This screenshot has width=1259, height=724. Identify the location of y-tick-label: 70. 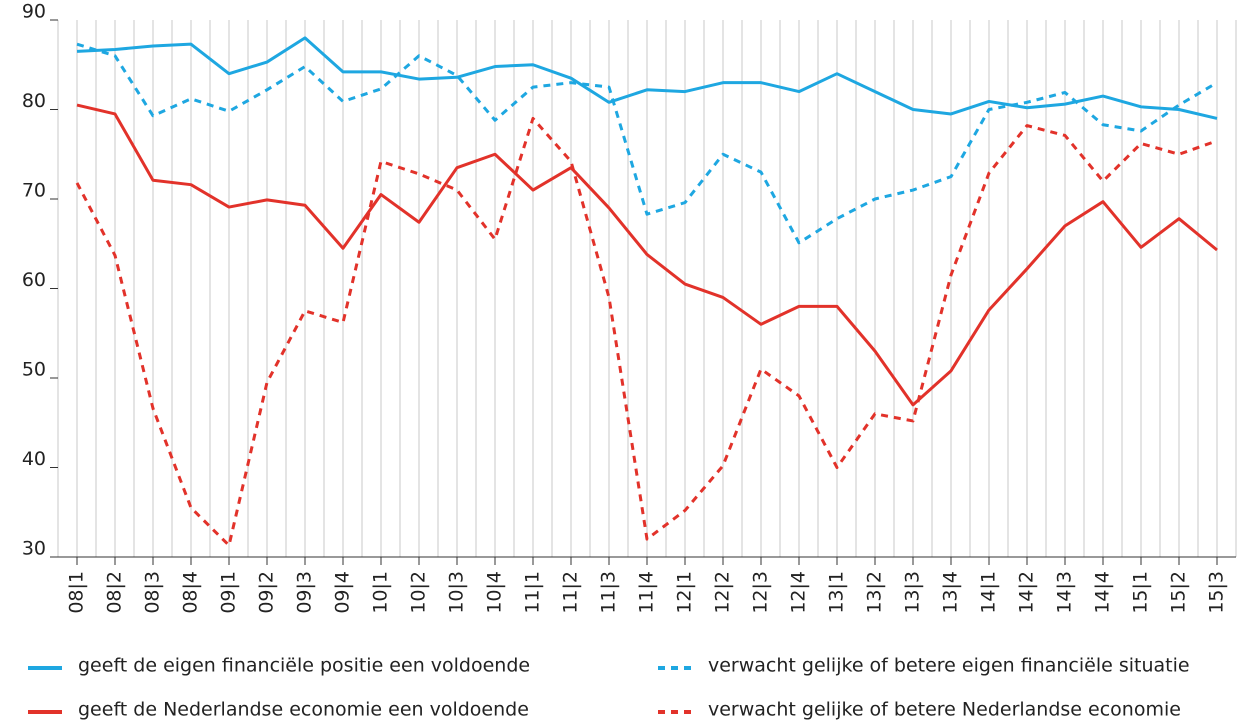
(34, 191).